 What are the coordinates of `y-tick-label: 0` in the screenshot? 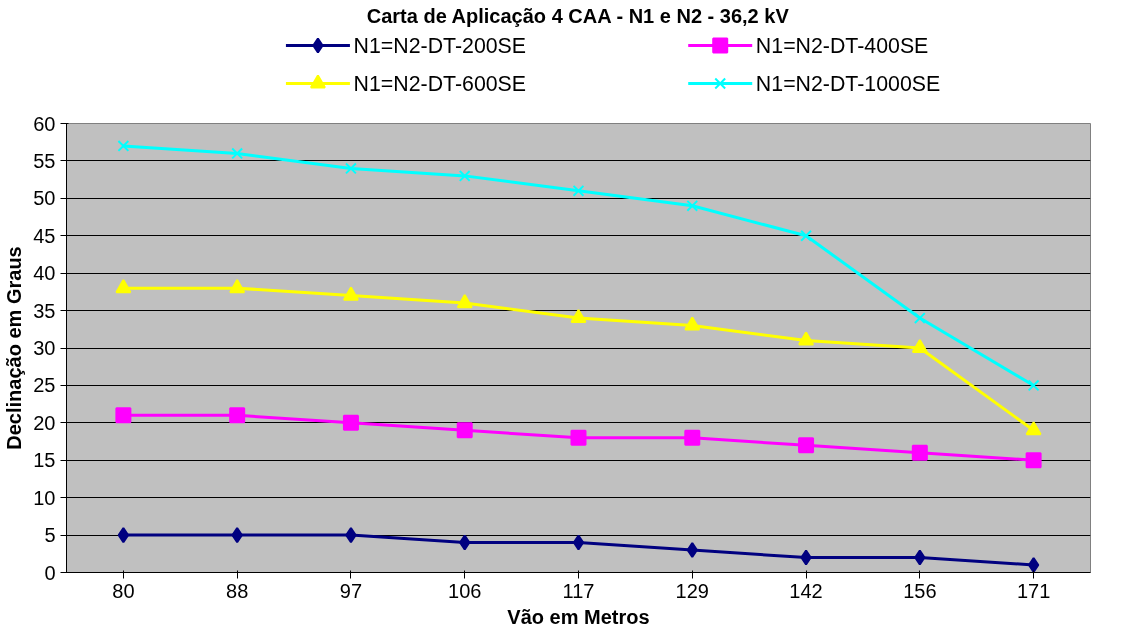 It's located at (50, 572).